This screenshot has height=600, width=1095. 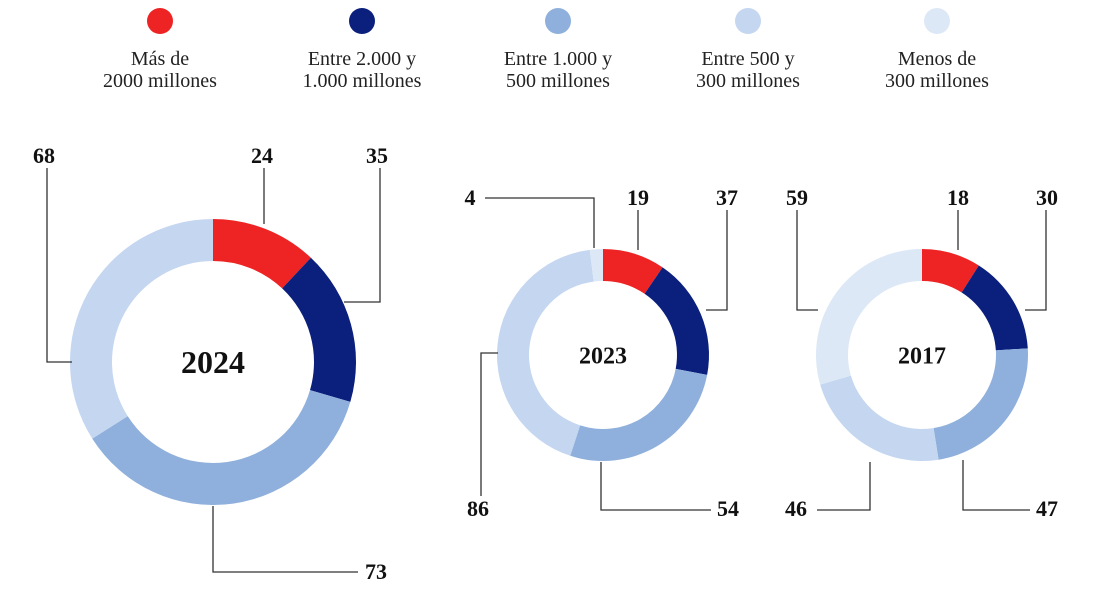 I want to click on data-label: 30, so click(x=1047, y=197).